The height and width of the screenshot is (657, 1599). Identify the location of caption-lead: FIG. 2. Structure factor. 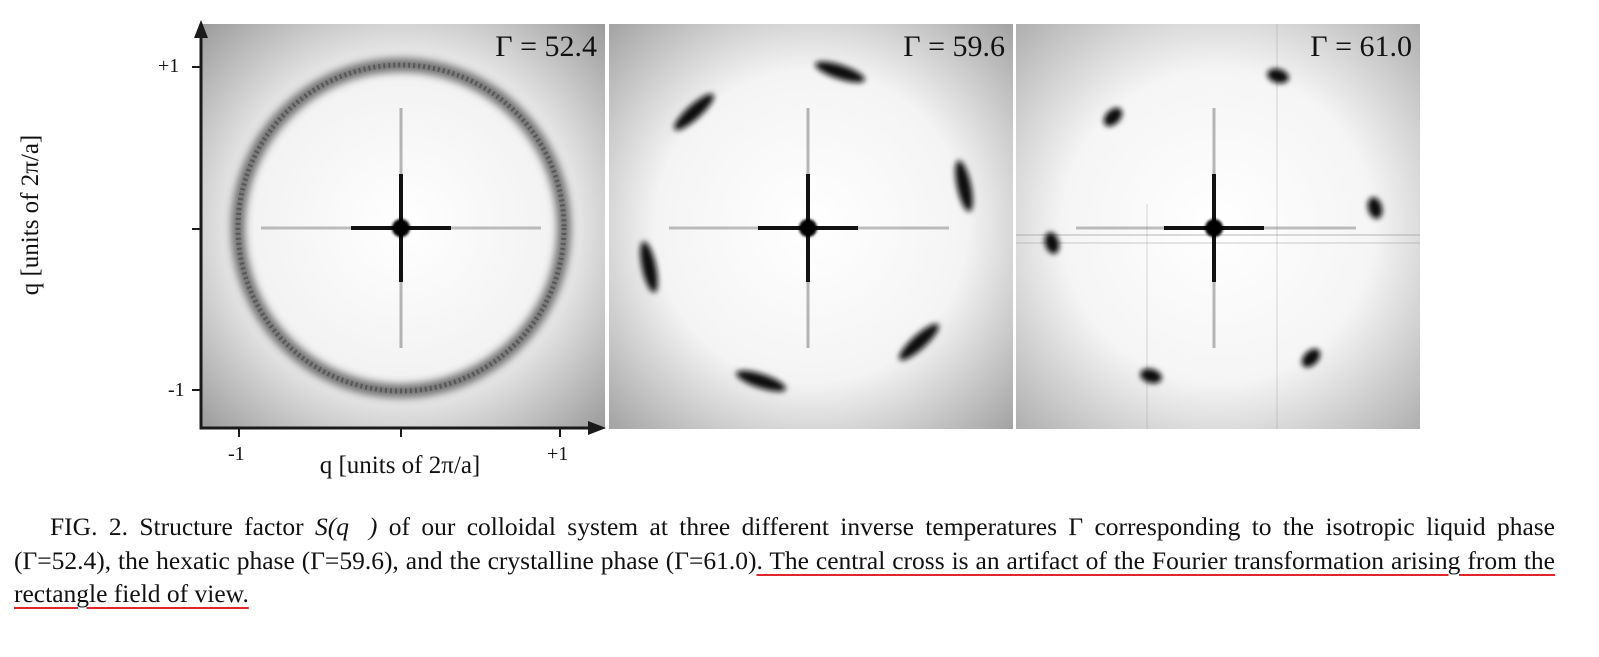
(183, 526).